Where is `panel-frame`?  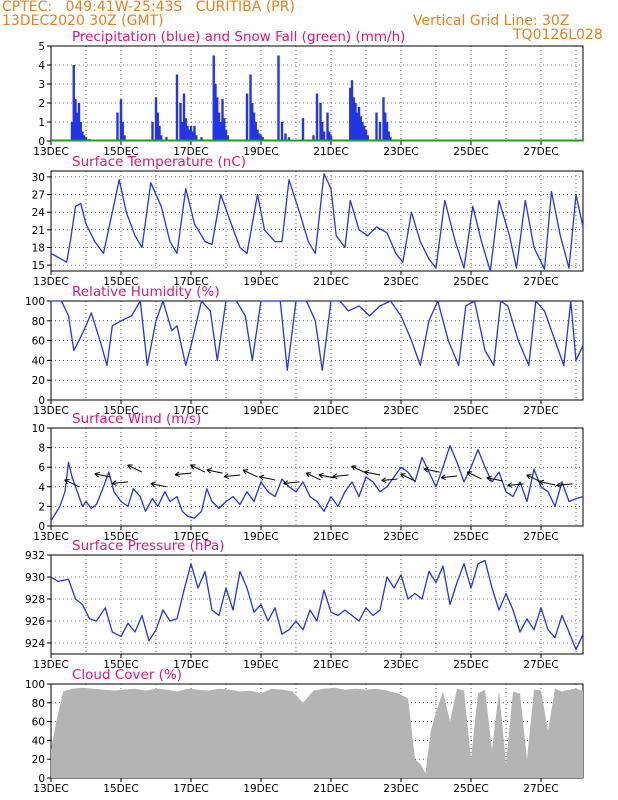 panel-frame is located at coordinates (317, 477).